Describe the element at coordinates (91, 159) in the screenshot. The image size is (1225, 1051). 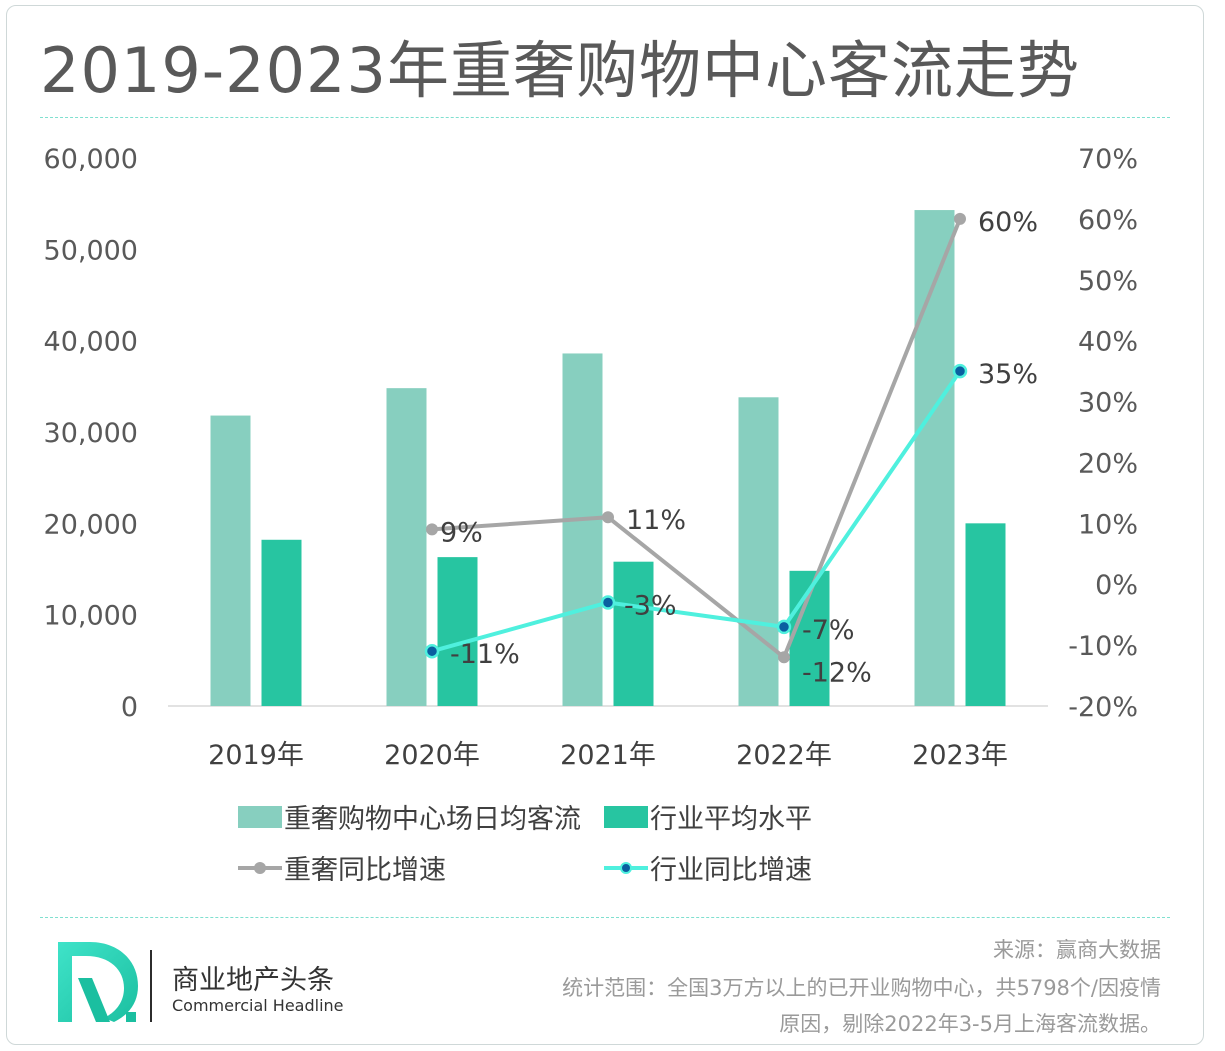
I see `y-left-tick-label: 60,000` at that location.